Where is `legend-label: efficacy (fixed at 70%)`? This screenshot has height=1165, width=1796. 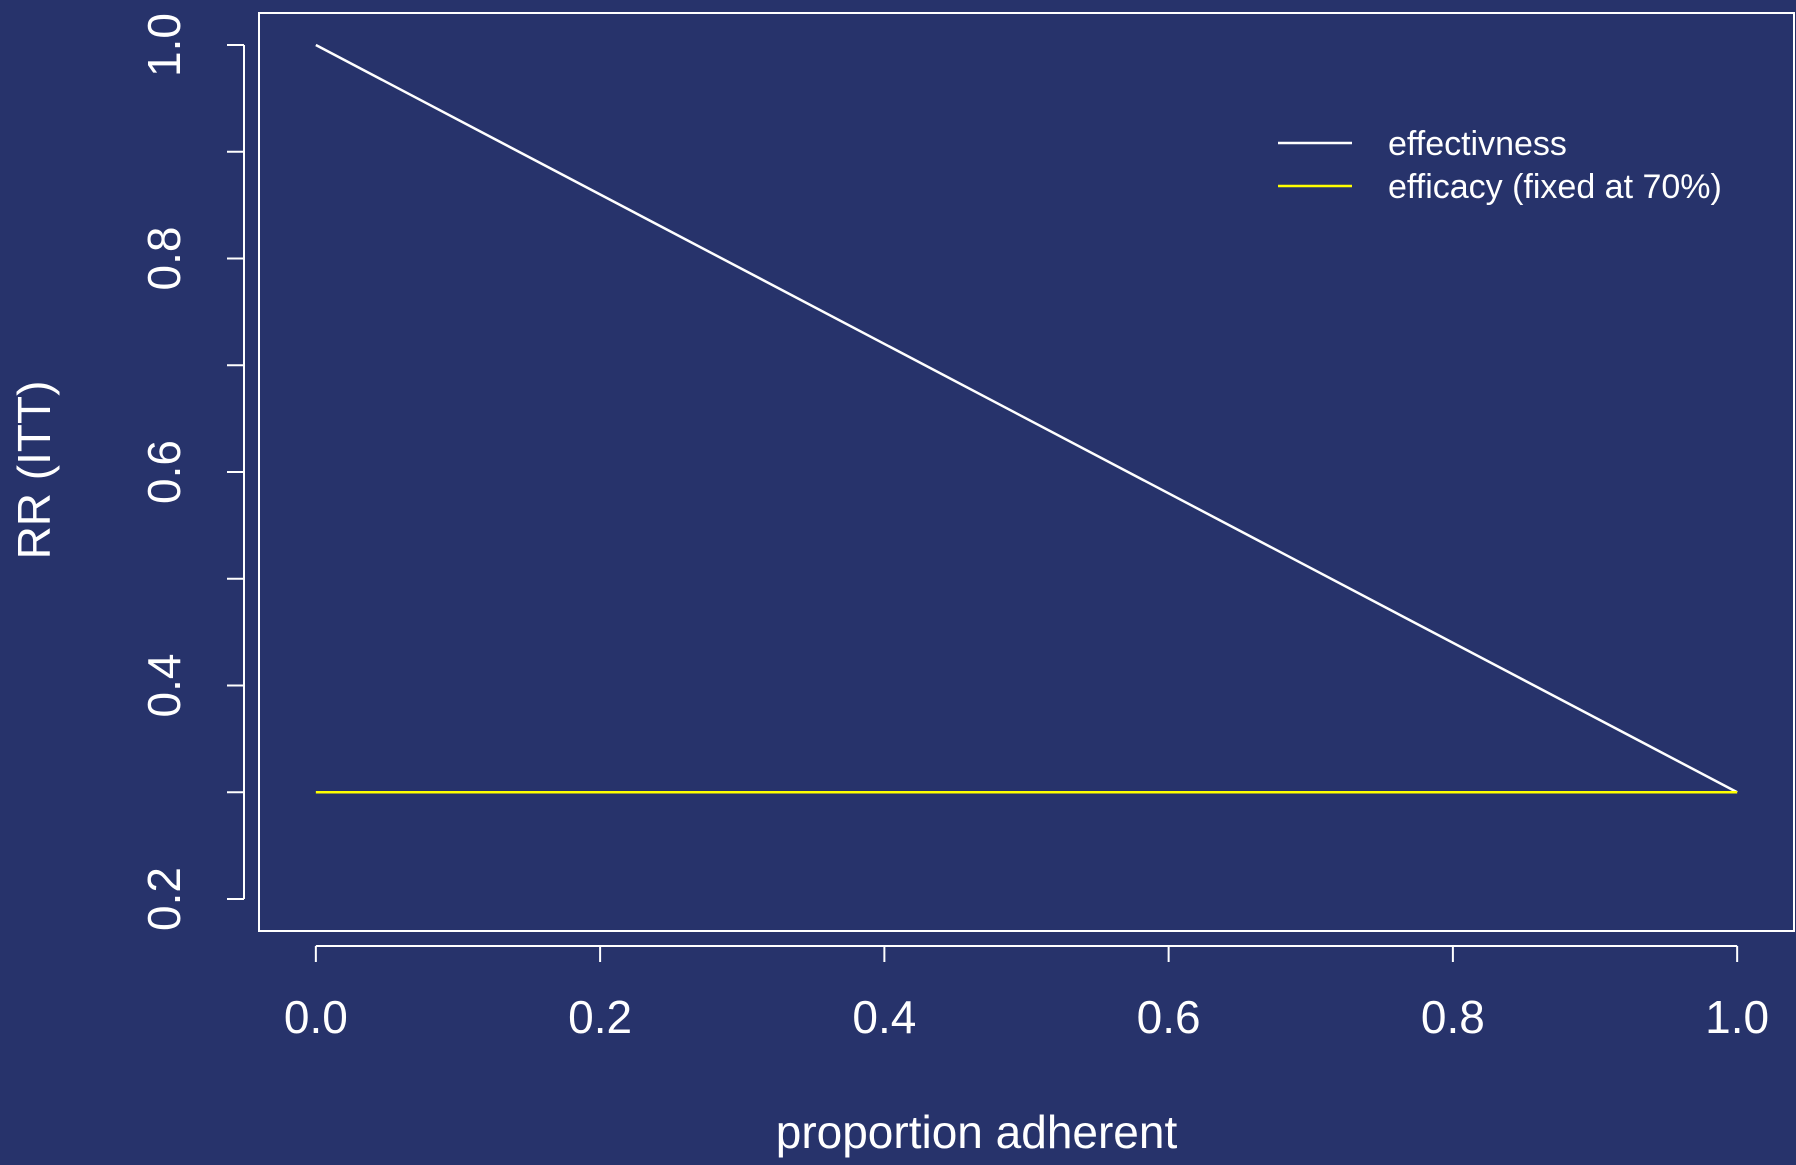 legend-label: efficacy (fixed at 70%) is located at coordinates (1555, 187).